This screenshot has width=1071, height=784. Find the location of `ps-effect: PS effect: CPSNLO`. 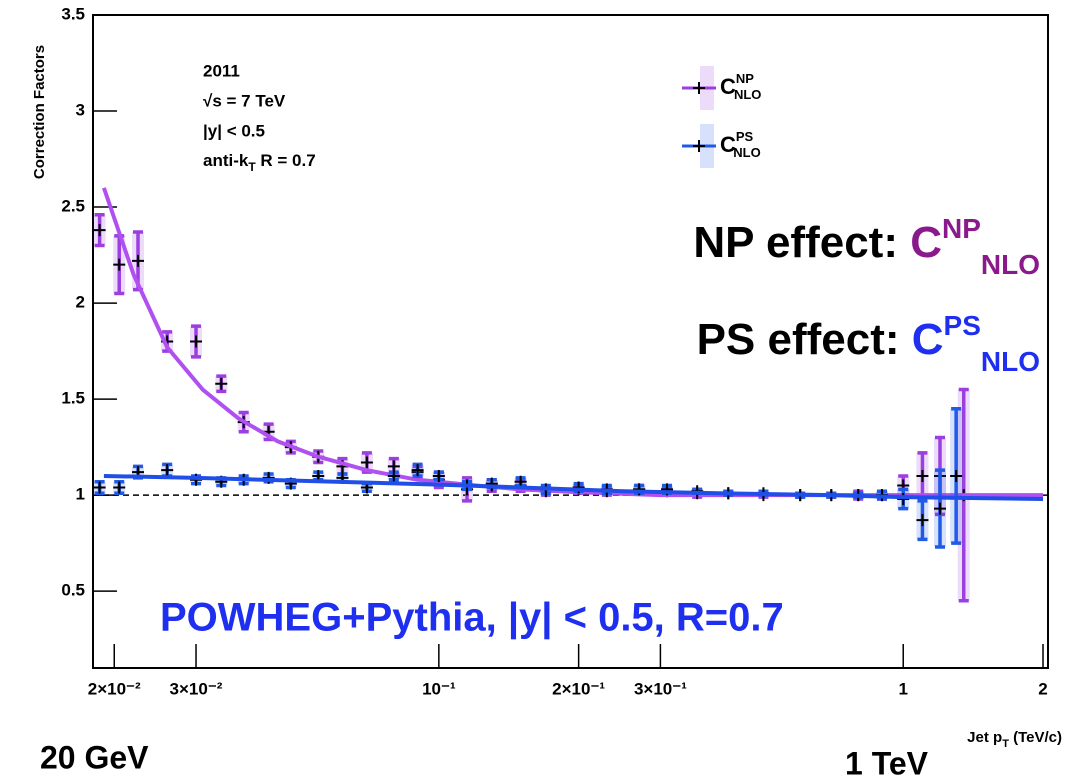

ps-effect: PS effect: CPSNLO is located at coordinates (868, 343).